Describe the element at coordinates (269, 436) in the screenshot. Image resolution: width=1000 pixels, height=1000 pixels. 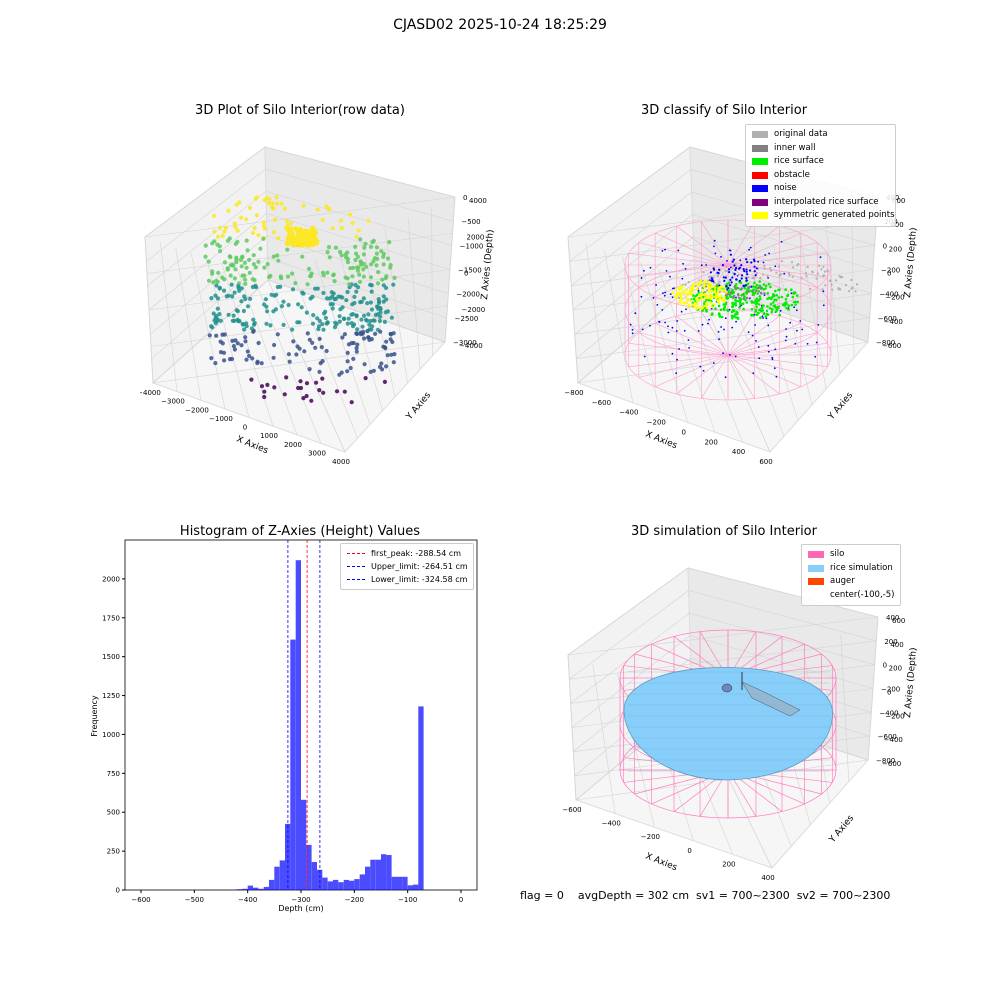
I see `x-tick-label: 1000` at that location.